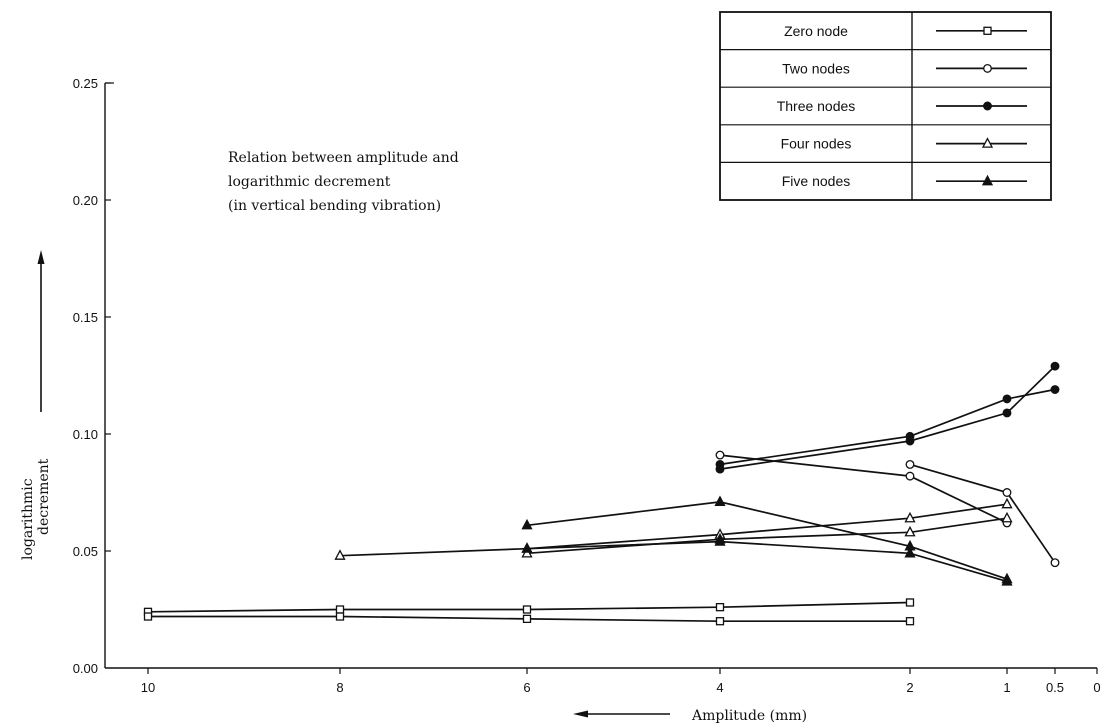 This screenshot has width=1102, height=728. Describe the element at coordinates (28, 519) in the screenshot. I see `y-axis-label-line-1: logarithmic` at that location.